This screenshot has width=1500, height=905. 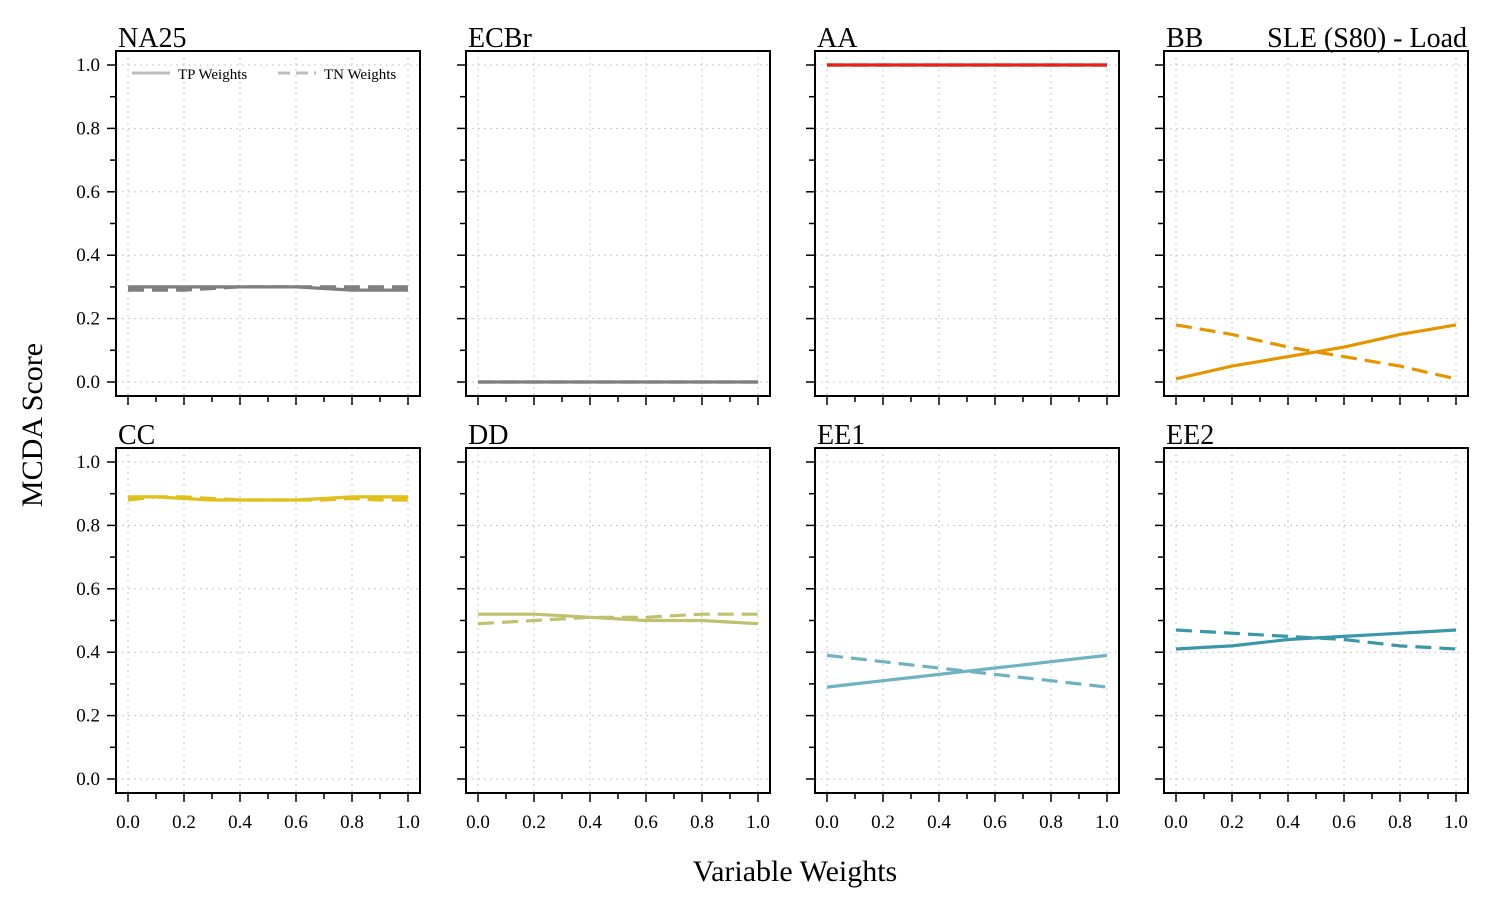 I want to click on legend: TP Weights TN Weights, so click(x=264, y=75).